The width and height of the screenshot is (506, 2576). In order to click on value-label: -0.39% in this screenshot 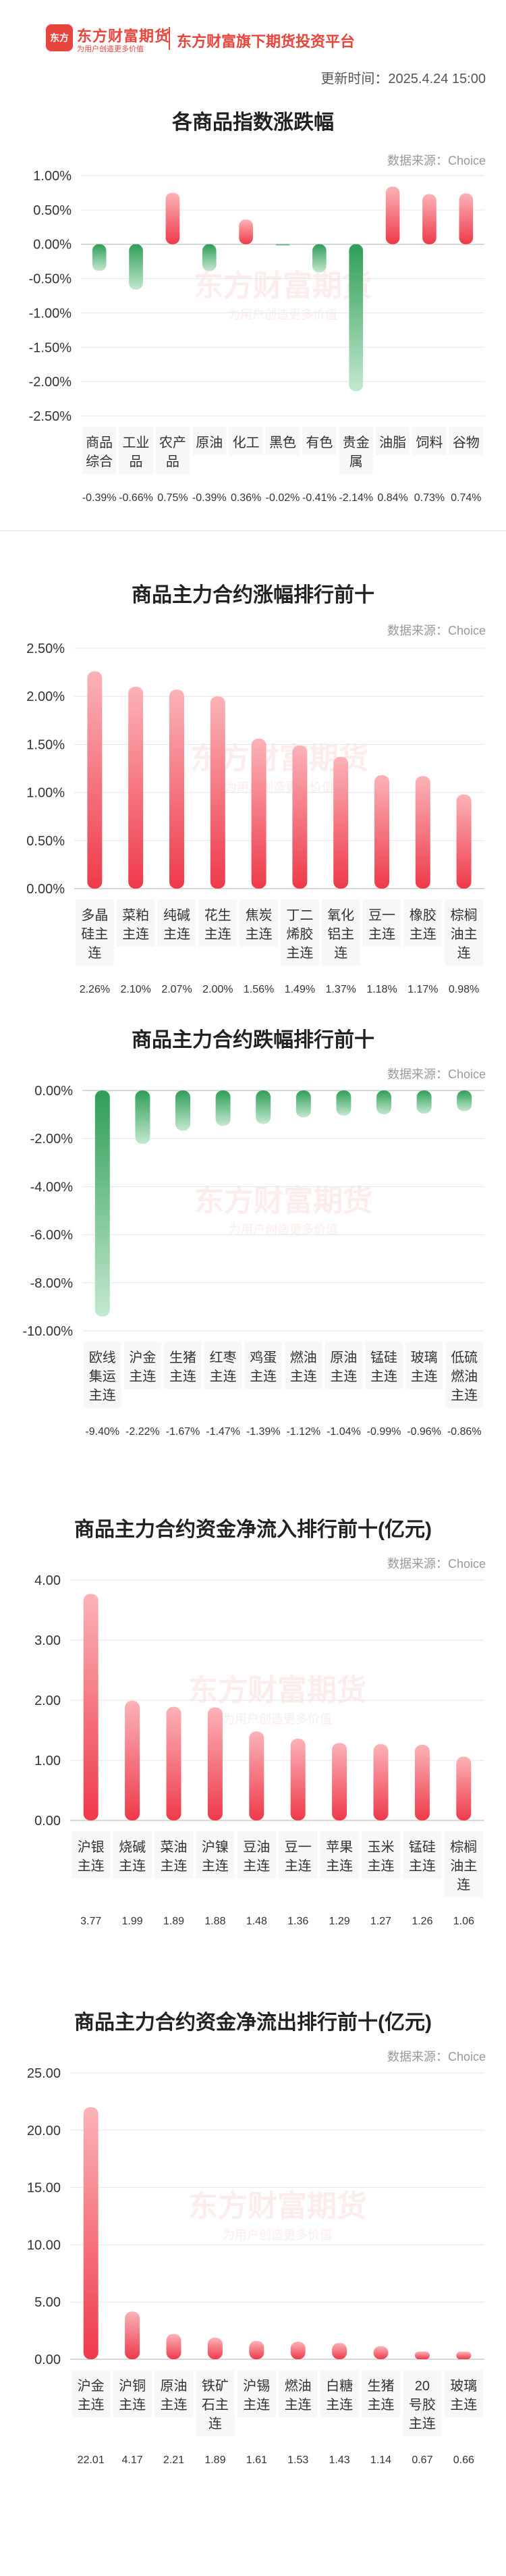, I will do `click(210, 498)`.